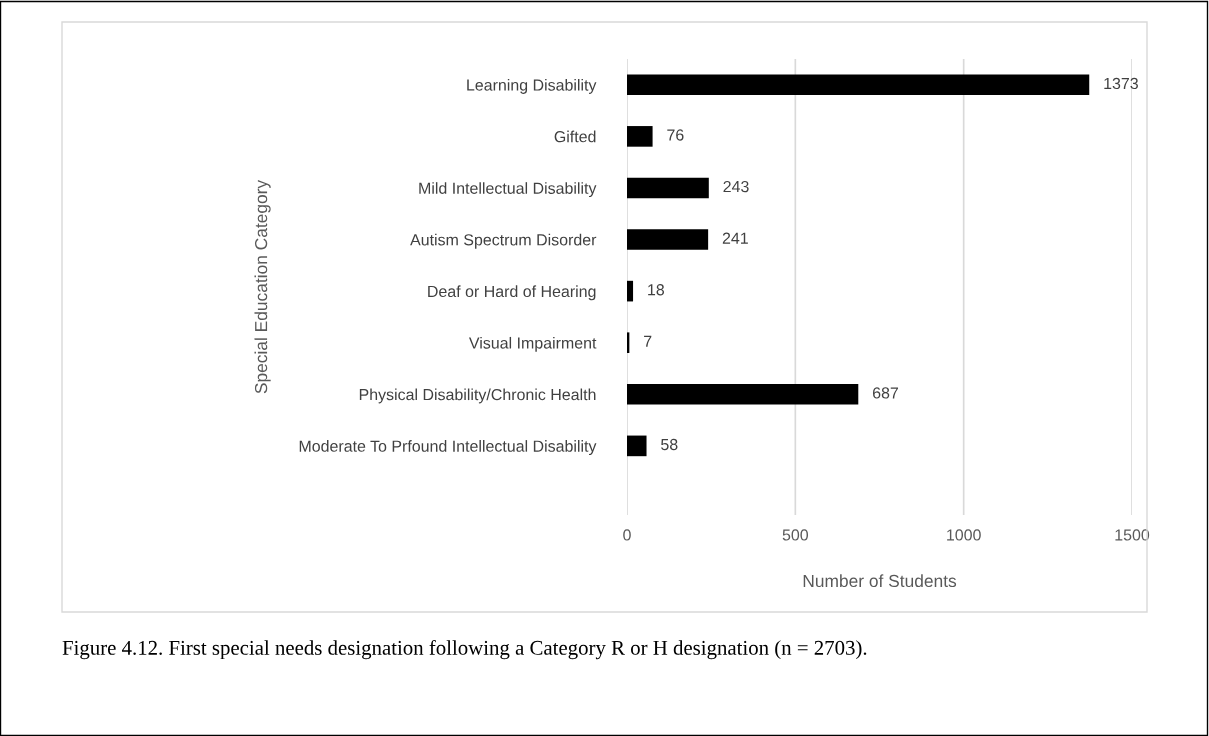 The width and height of the screenshot is (1209, 736). I want to click on y-tick-label: Physical Disability/Chronic Health, so click(477, 396).